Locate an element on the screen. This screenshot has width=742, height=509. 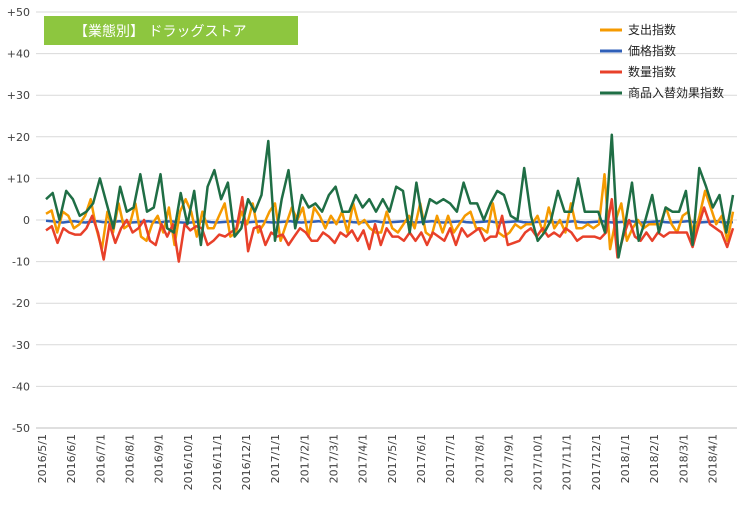
x-tick-label: 2016/10/1 is located at coordinates (188, 462).